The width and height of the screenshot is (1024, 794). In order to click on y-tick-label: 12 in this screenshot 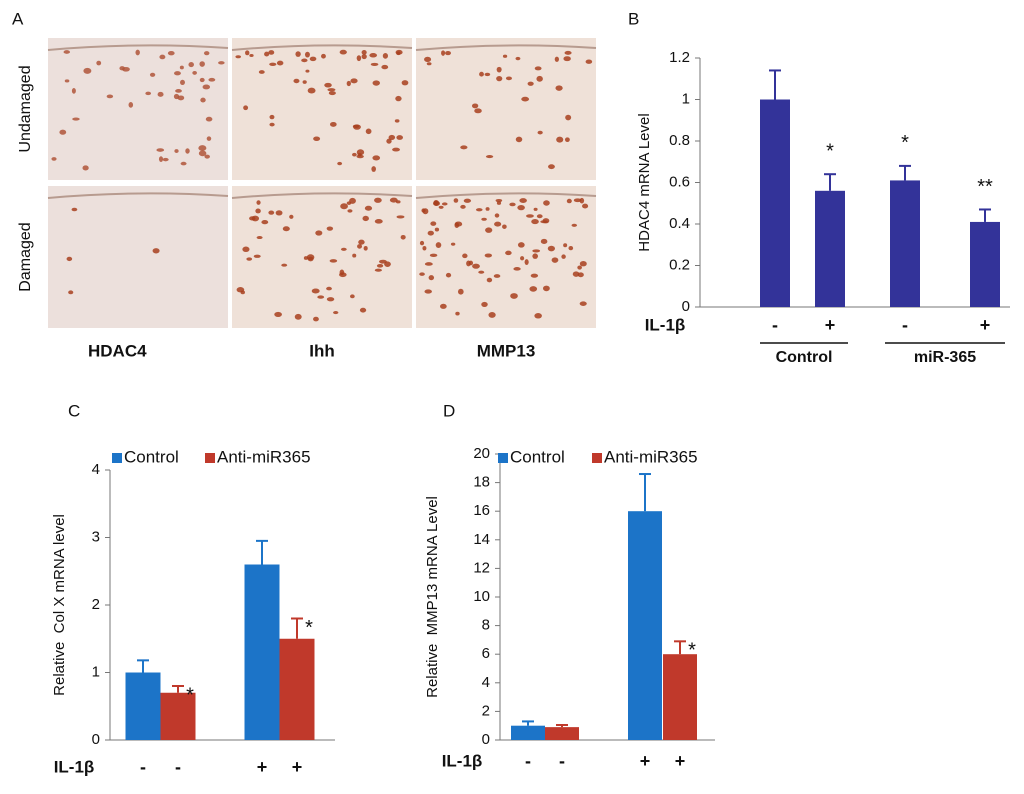, I will do `click(481, 567)`.